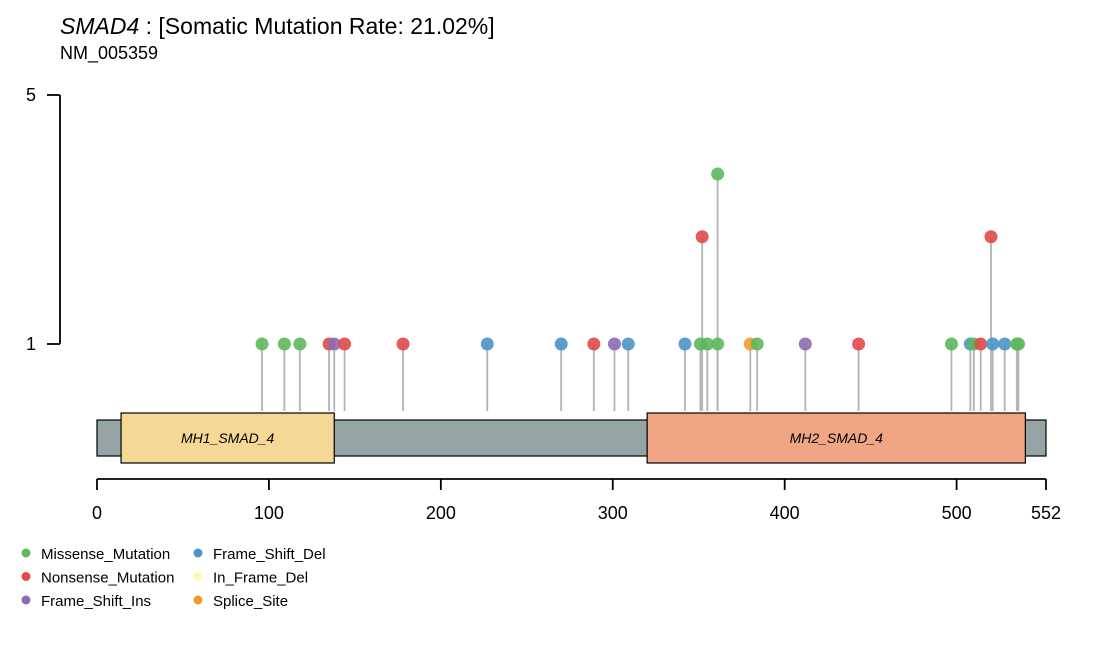 This screenshot has width=1108, height=669. Describe the element at coordinates (957, 513) in the screenshot. I see `x-tick-label: 500` at that location.